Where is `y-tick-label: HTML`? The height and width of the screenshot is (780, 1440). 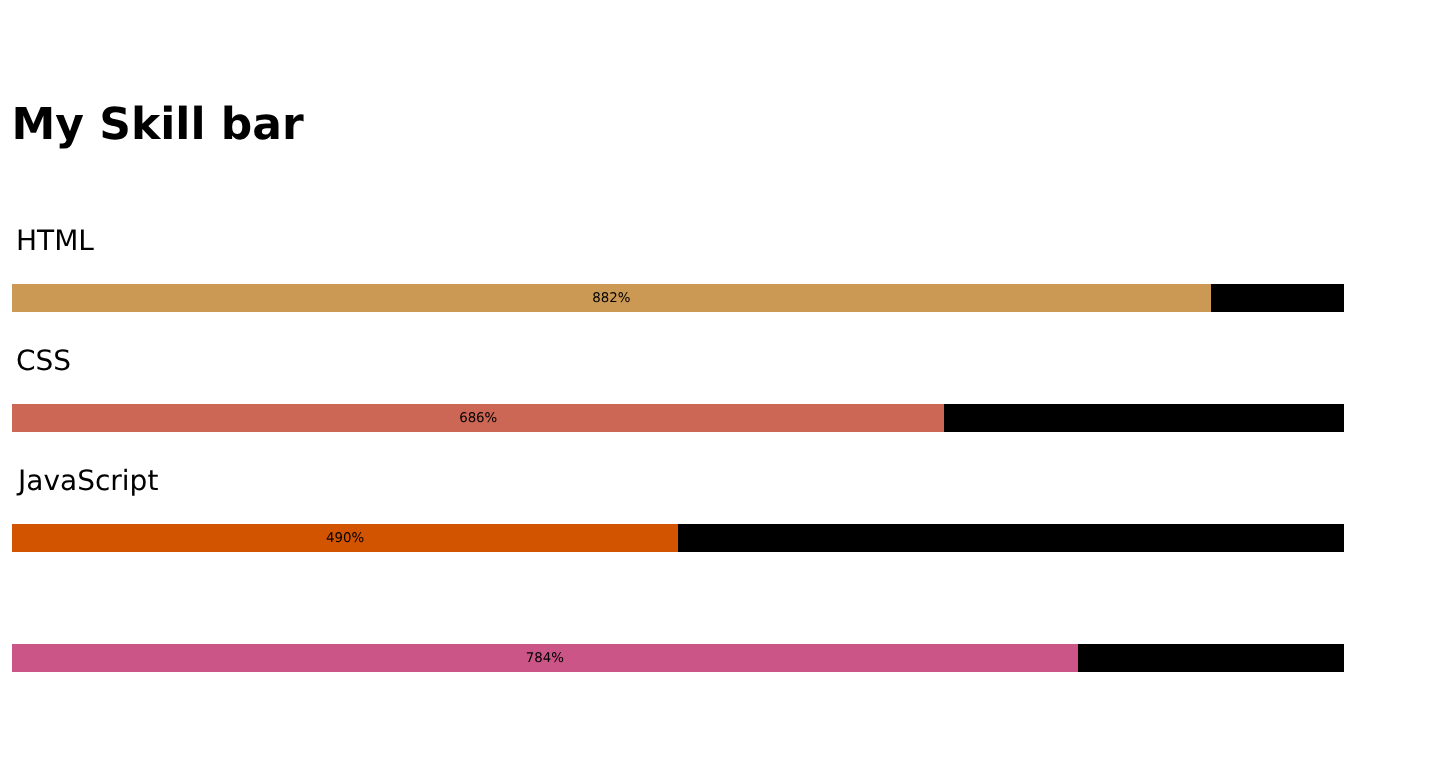
y-tick-label: HTML is located at coordinates (55, 242).